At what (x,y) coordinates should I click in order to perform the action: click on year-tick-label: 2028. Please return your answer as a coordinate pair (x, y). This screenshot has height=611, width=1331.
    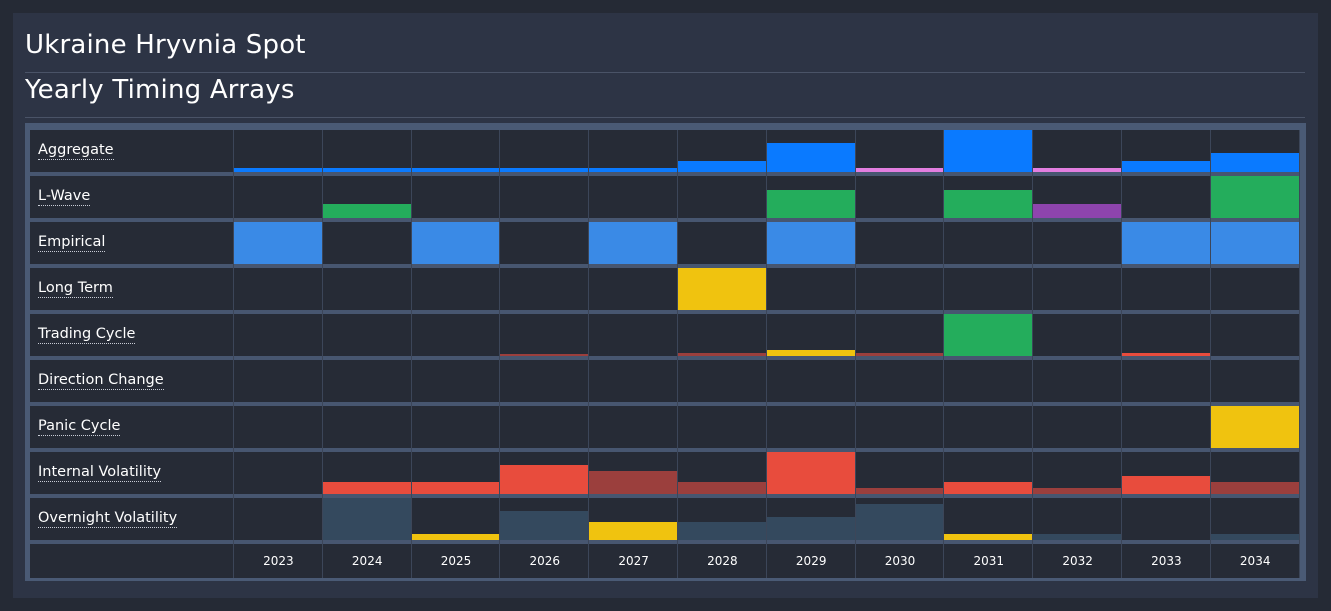
    Looking at the image, I should click on (722, 561).